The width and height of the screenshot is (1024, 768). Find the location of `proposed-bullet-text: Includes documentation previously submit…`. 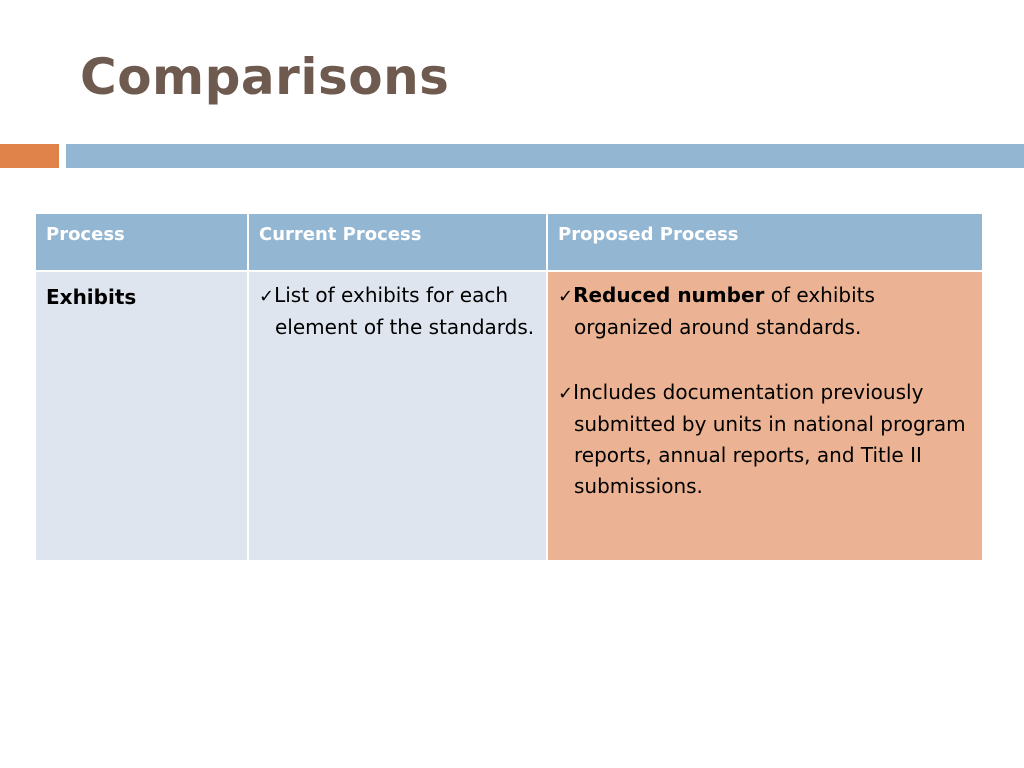

proposed-bullet-text: Includes documentation previously submit… is located at coordinates (769, 439).